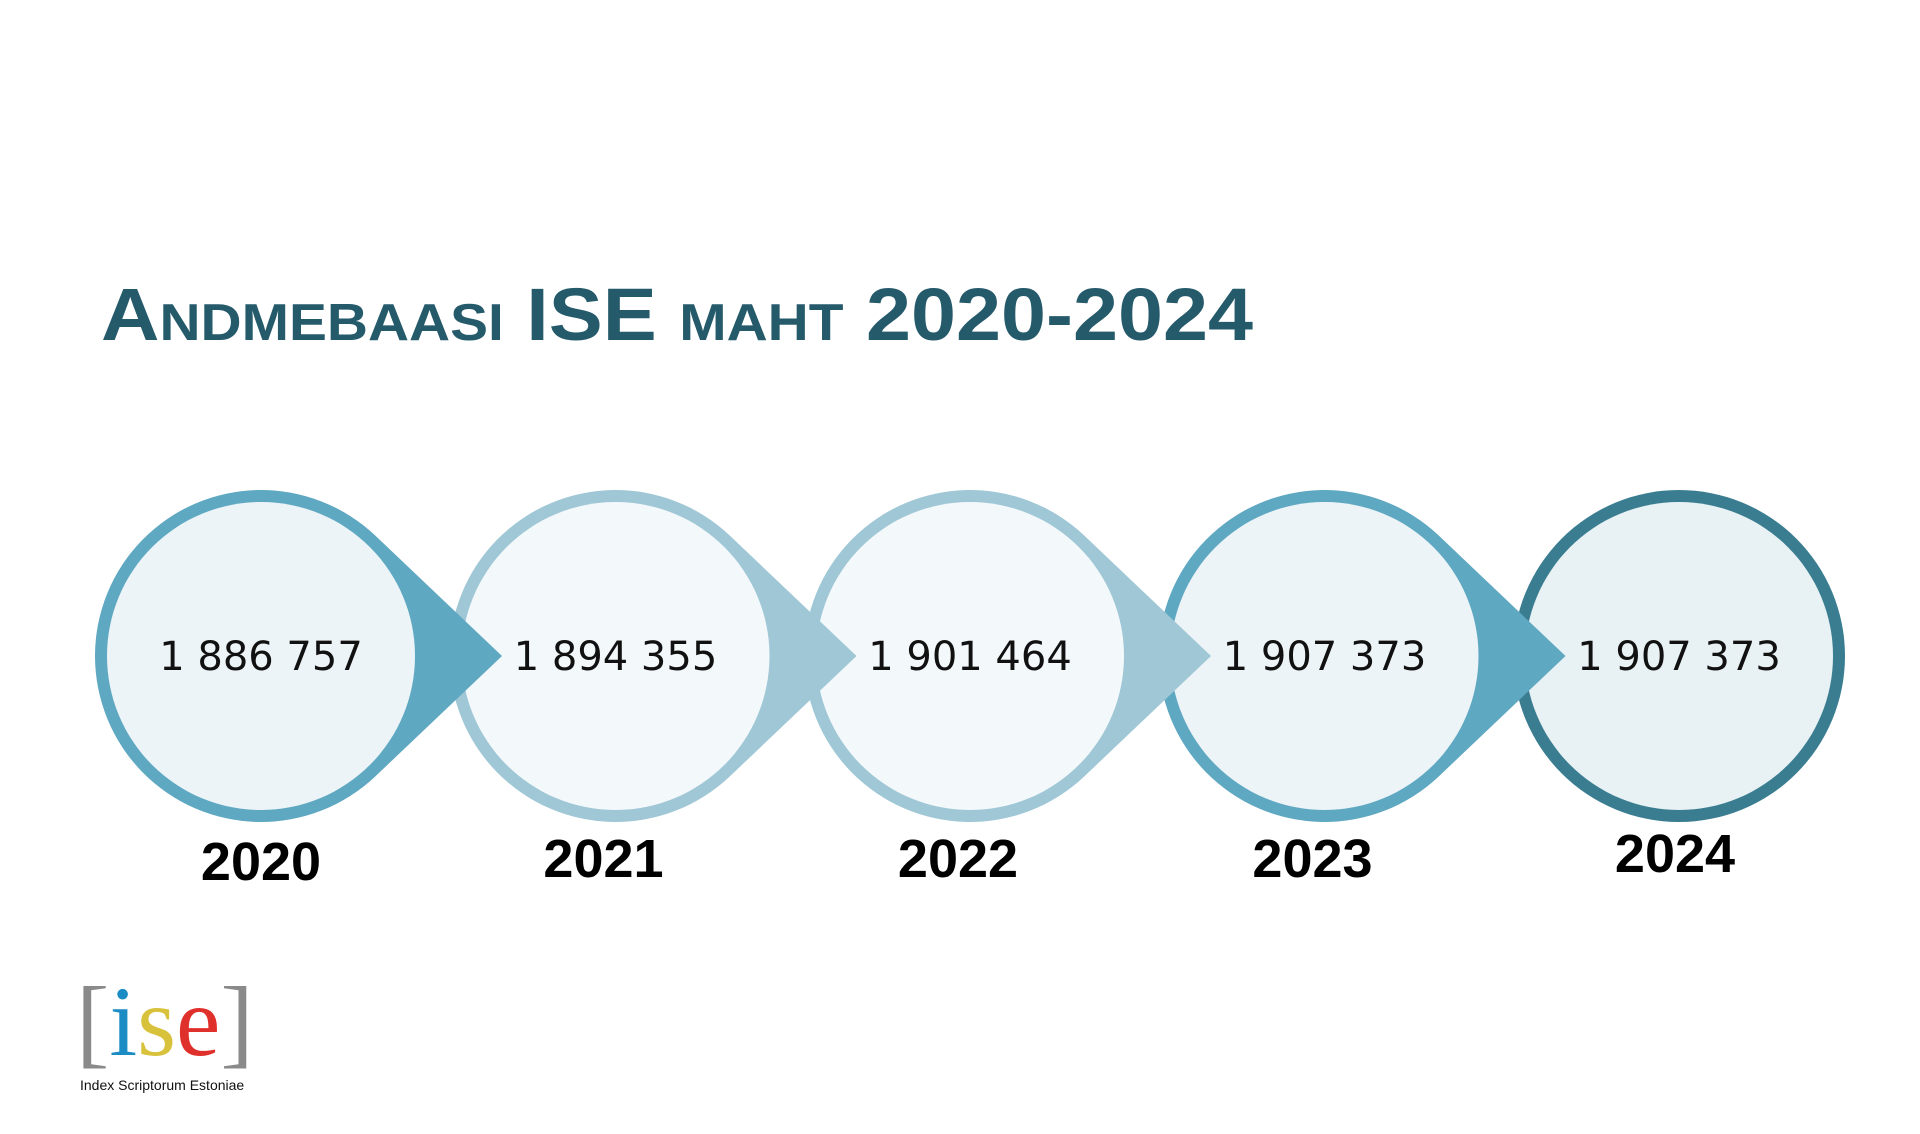 The height and width of the screenshot is (1134, 1920). What do you see at coordinates (1675, 854) in the screenshot?
I see `year: 2024` at bounding box center [1675, 854].